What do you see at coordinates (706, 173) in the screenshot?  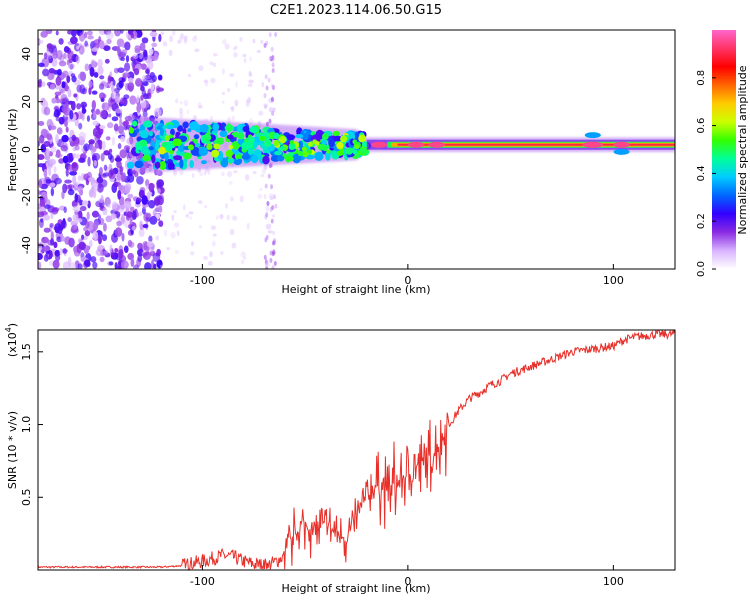 I see `colorbar-ticks: 0.0 0.2 0.4 0.6 0.8` at bounding box center [706, 173].